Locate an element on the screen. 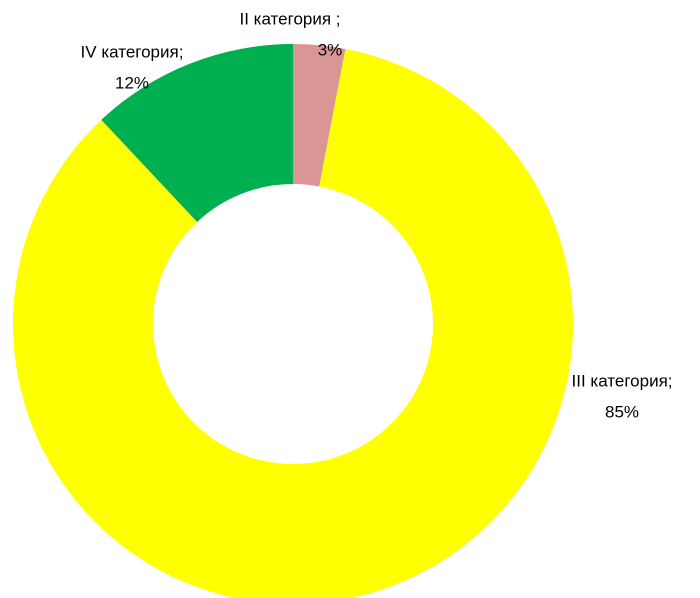 The width and height of the screenshot is (700, 598). slice-value-label: 85% is located at coordinates (622, 411).